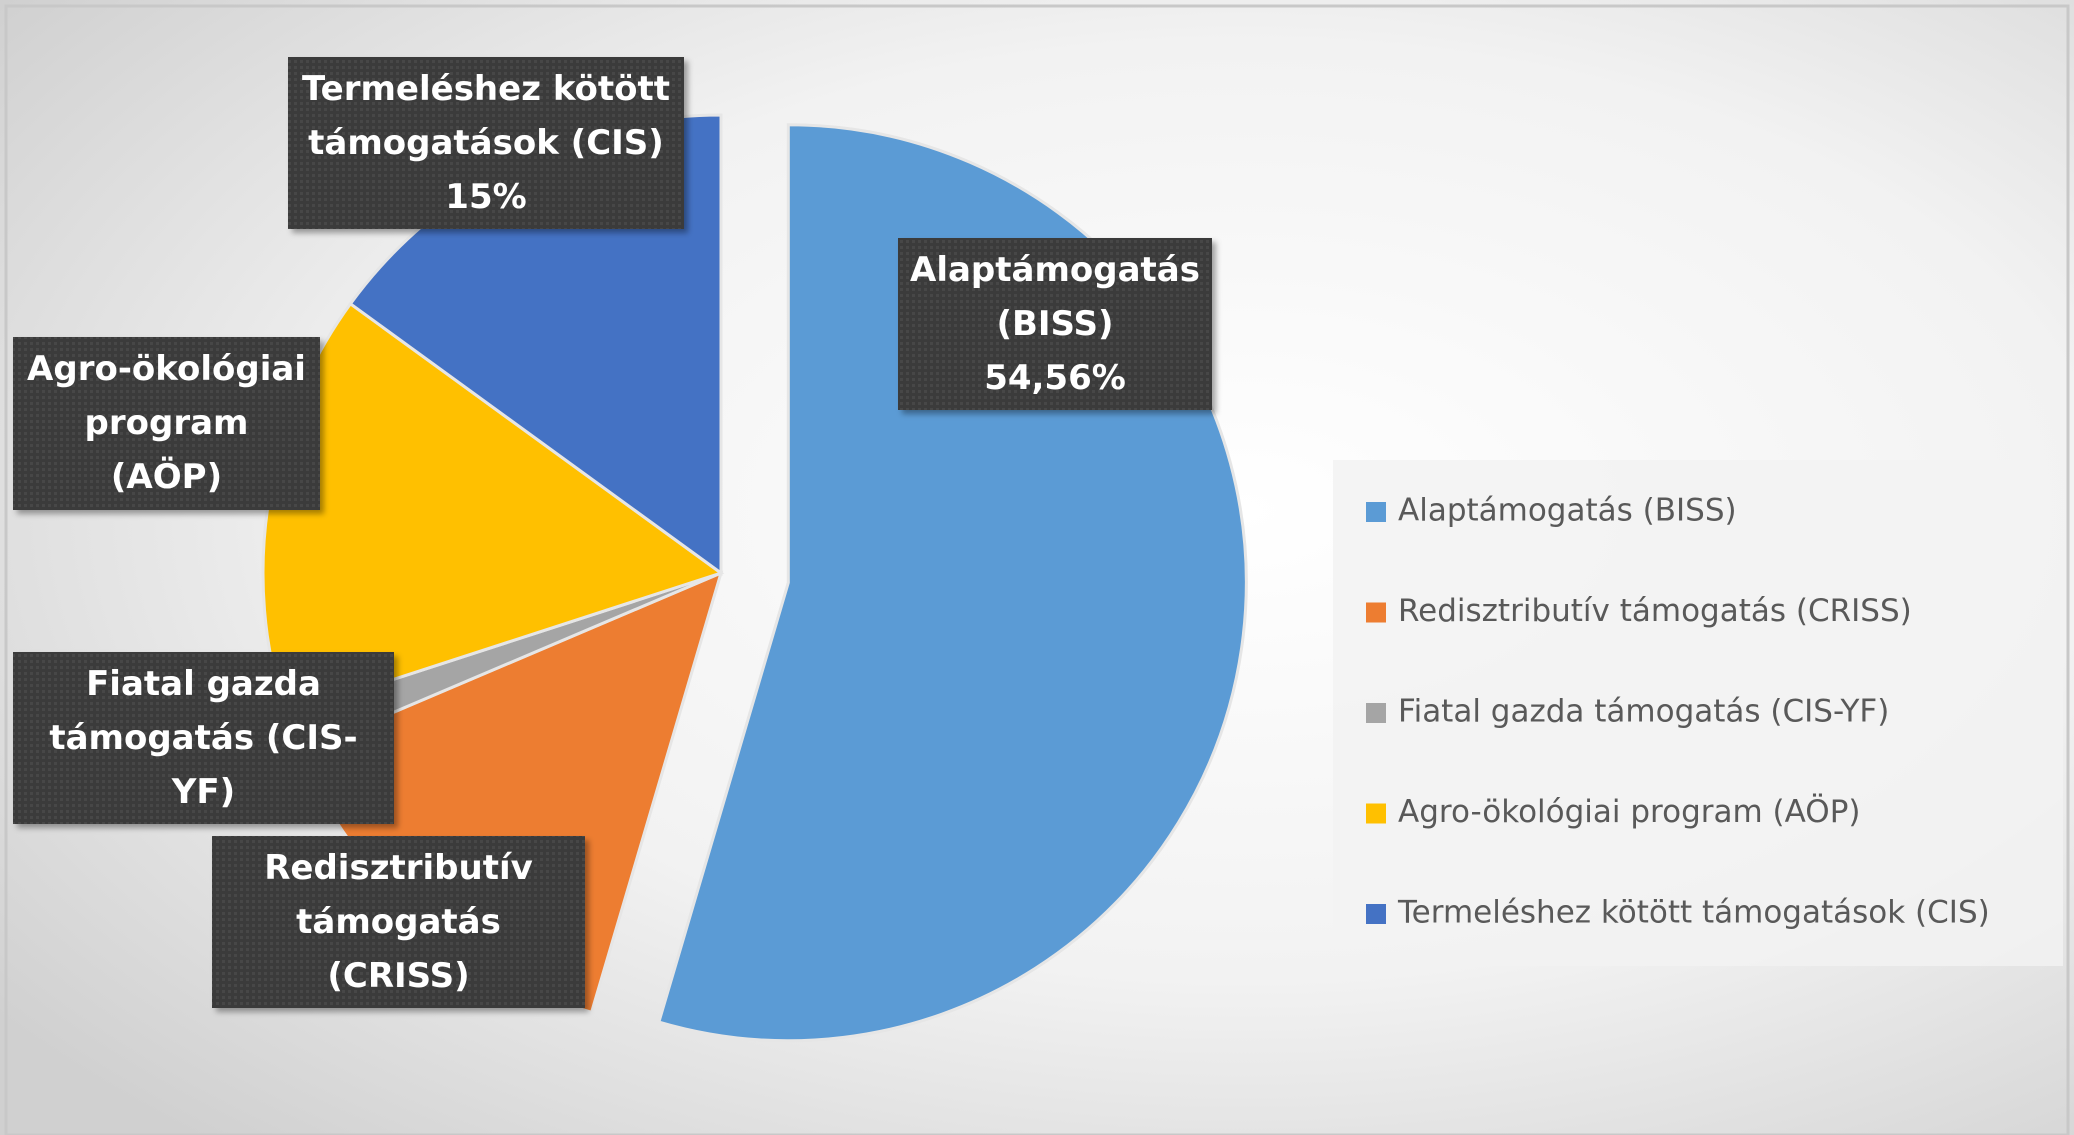 Image resolution: width=2074 pixels, height=1135 pixels. Describe the element at coordinates (398, 1008) in the screenshot. I see `data-label-value: 14,04%` at that location.